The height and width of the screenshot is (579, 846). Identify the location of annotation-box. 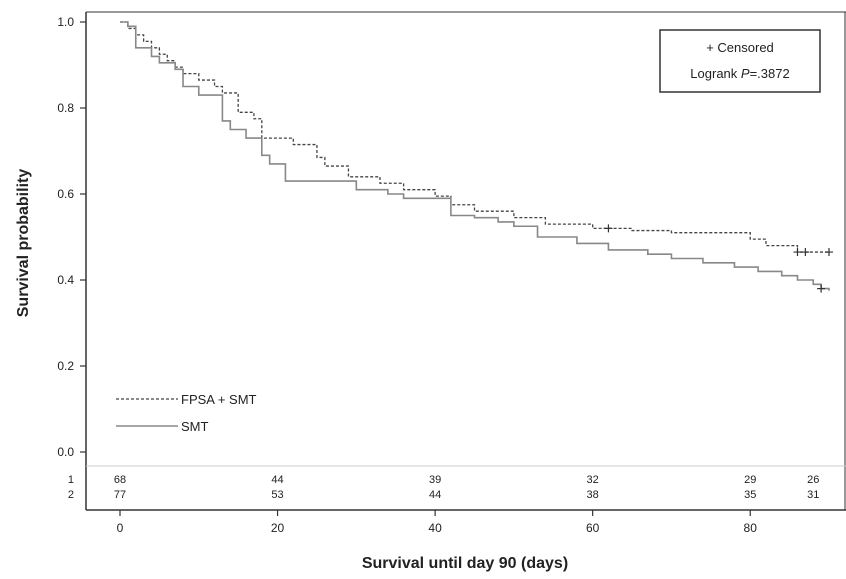
(740, 61).